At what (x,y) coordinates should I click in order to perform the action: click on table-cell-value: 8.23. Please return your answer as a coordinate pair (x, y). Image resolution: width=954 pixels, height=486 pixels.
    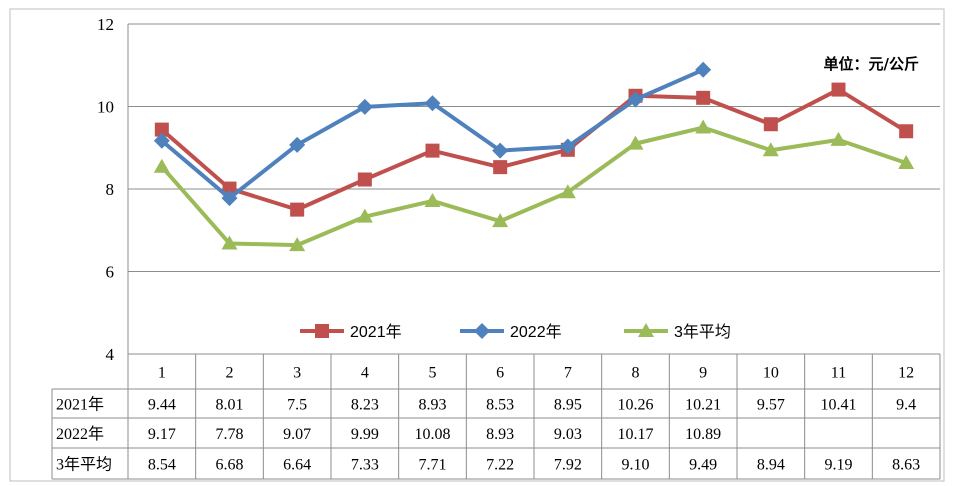
    Looking at the image, I should click on (365, 405).